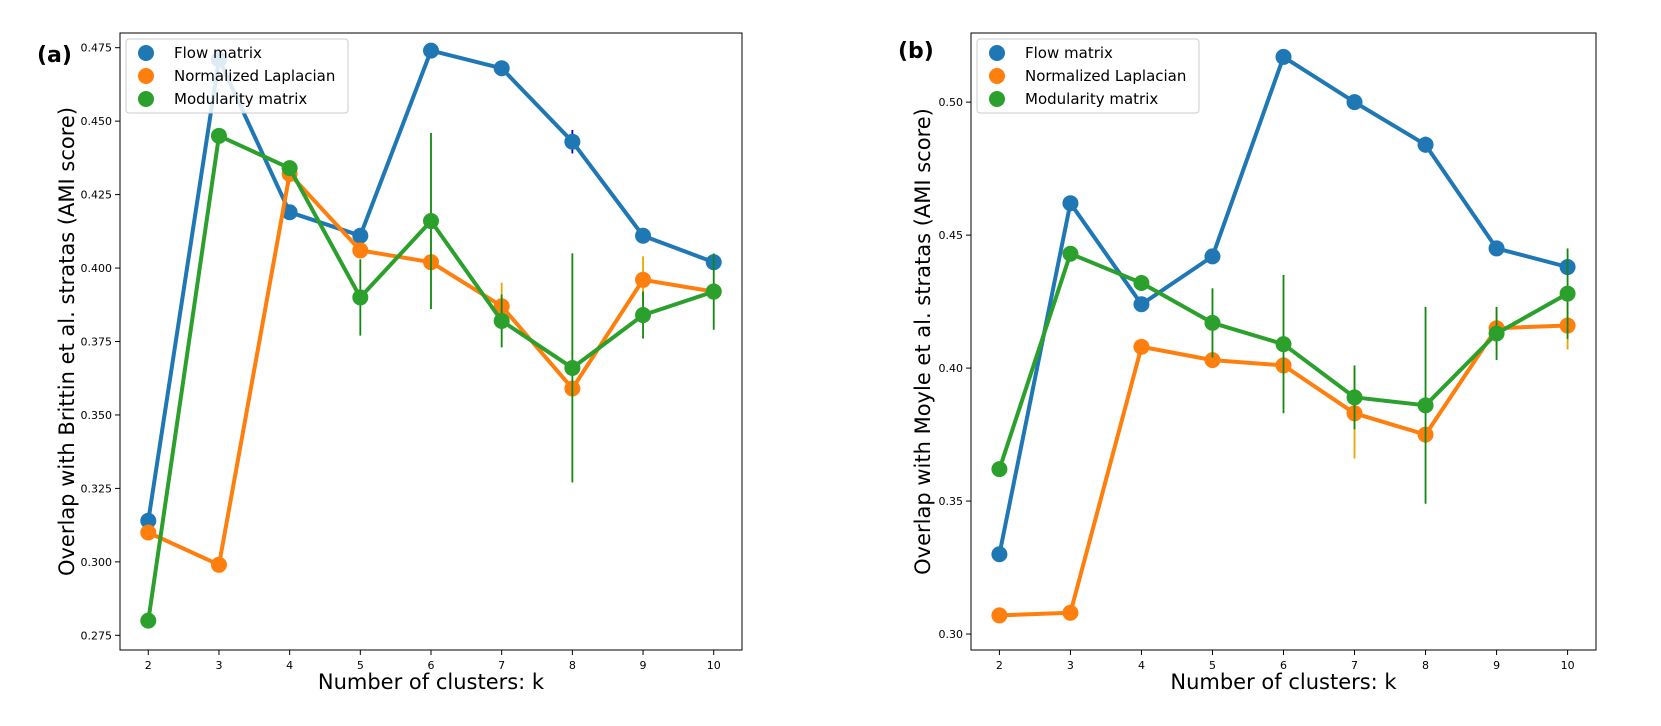 The height and width of the screenshot is (726, 1661). What do you see at coordinates (1283, 374) in the screenshot?
I see `series-modularity-matrix` at bounding box center [1283, 374].